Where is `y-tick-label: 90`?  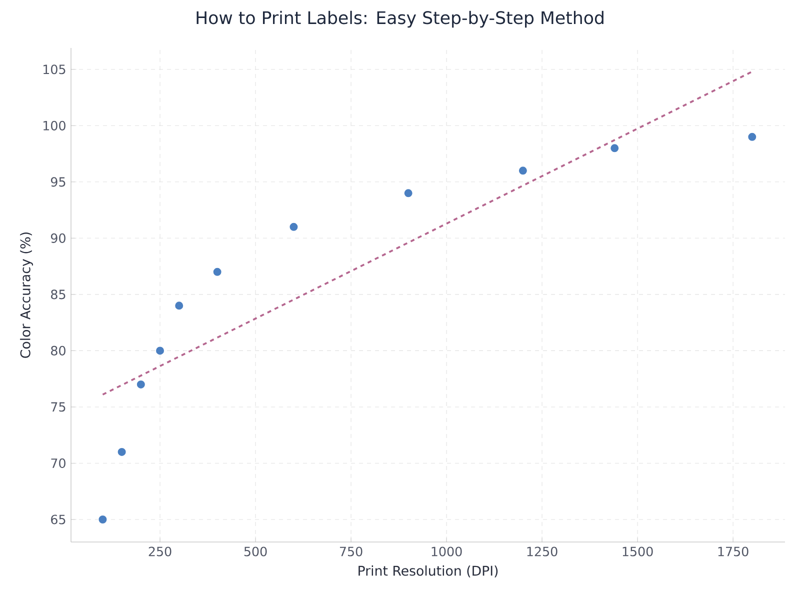
y-tick-label: 90 is located at coordinates (58, 238).